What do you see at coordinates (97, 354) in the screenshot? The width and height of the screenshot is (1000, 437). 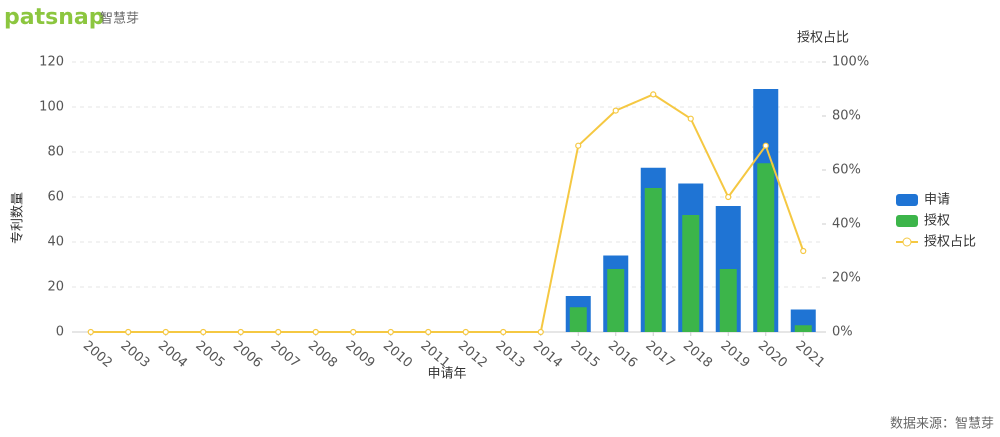 I see `x-tick-label: 2002` at bounding box center [97, 354].